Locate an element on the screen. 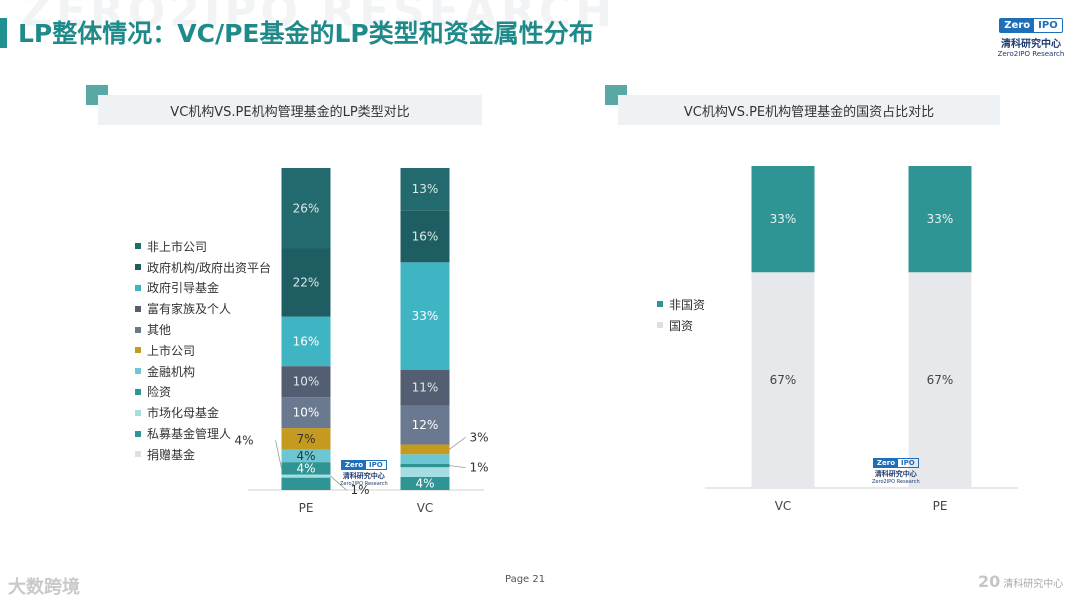 The width and height of the screenshot is (1080, 608). chart1-logo-mark-a: Zero is located at coordinates (354, 465).